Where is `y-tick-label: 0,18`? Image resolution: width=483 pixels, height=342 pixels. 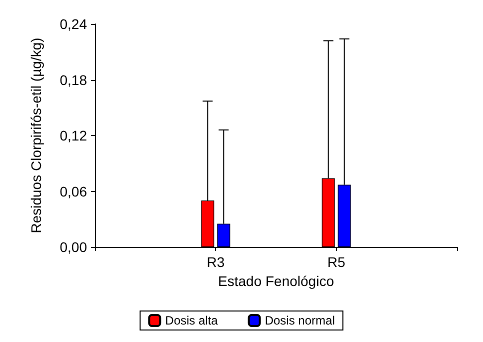
y-tick-label: 0,18 is located at coordinates (74, 80).